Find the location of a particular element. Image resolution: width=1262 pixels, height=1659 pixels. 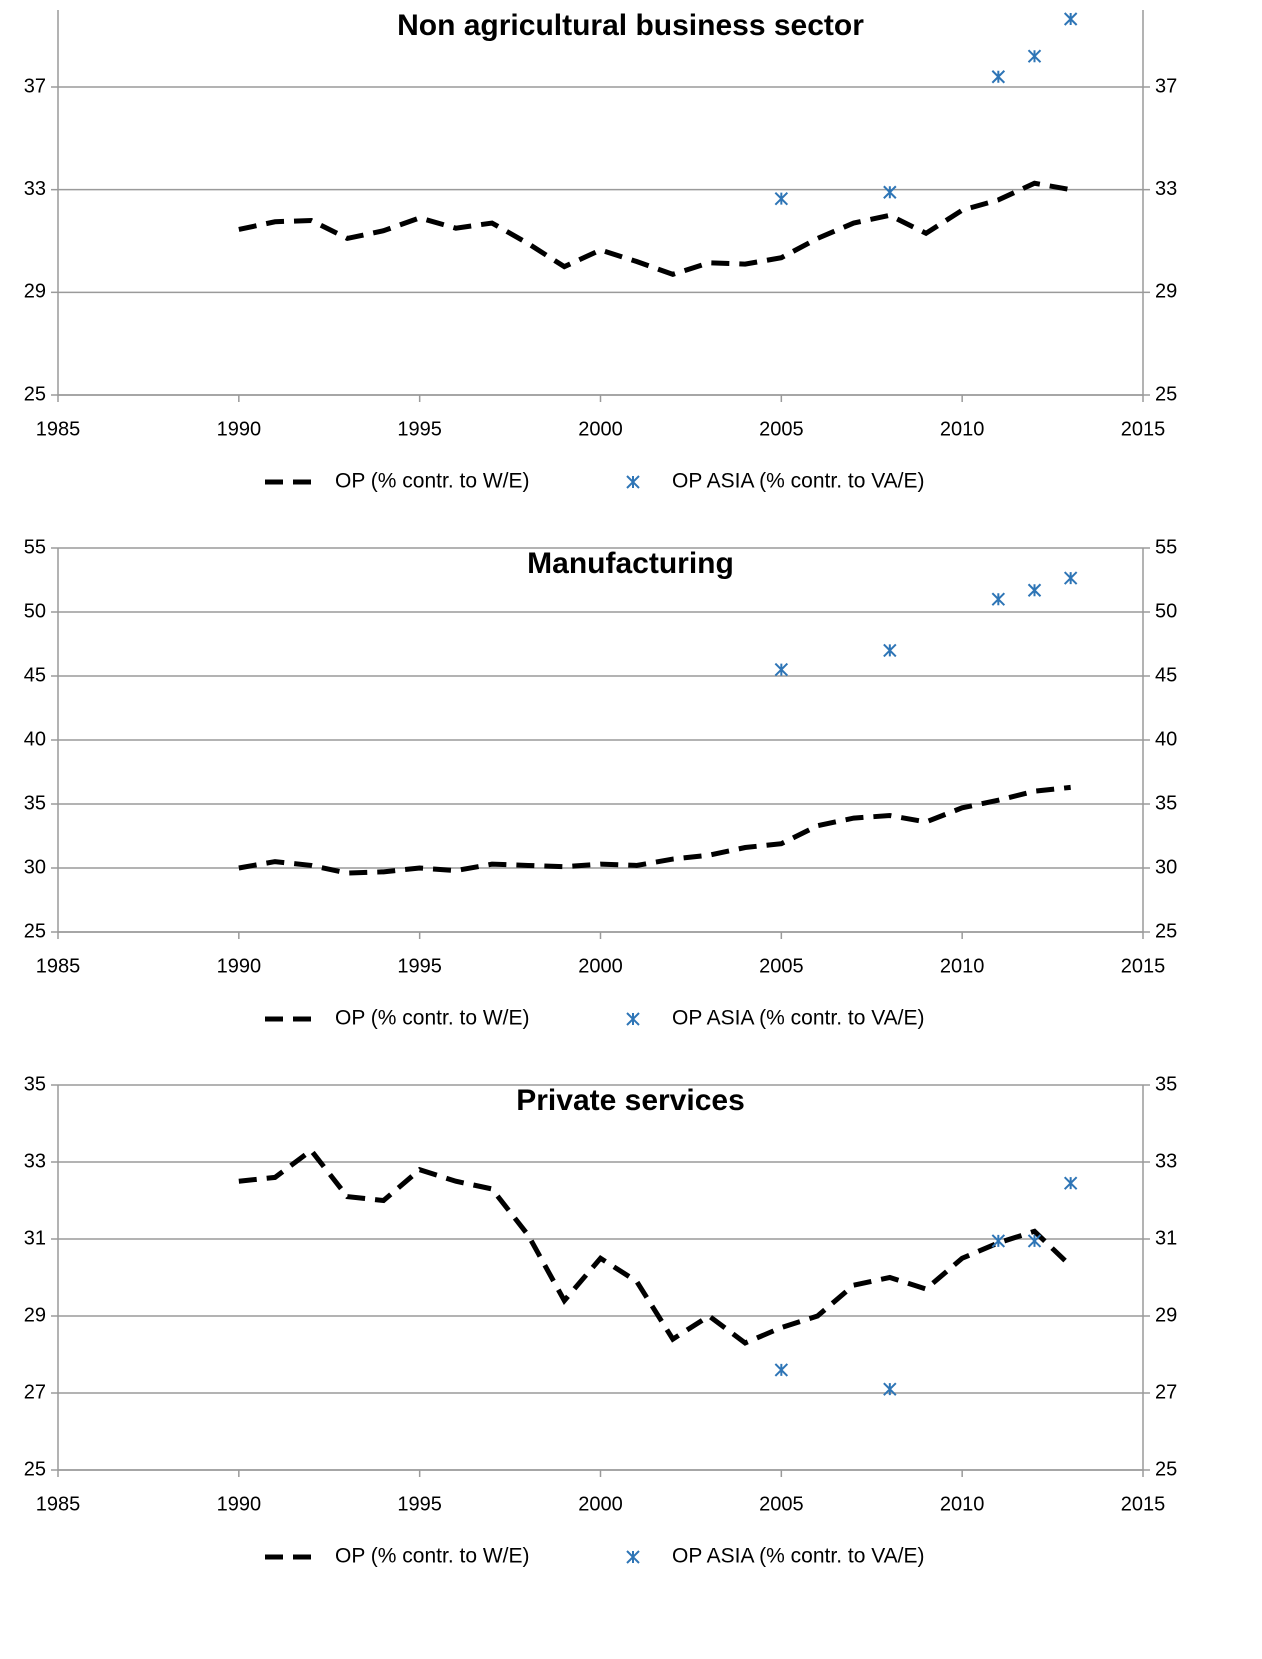

y-tick-label: 27 is located at coordinates (35, 1392).